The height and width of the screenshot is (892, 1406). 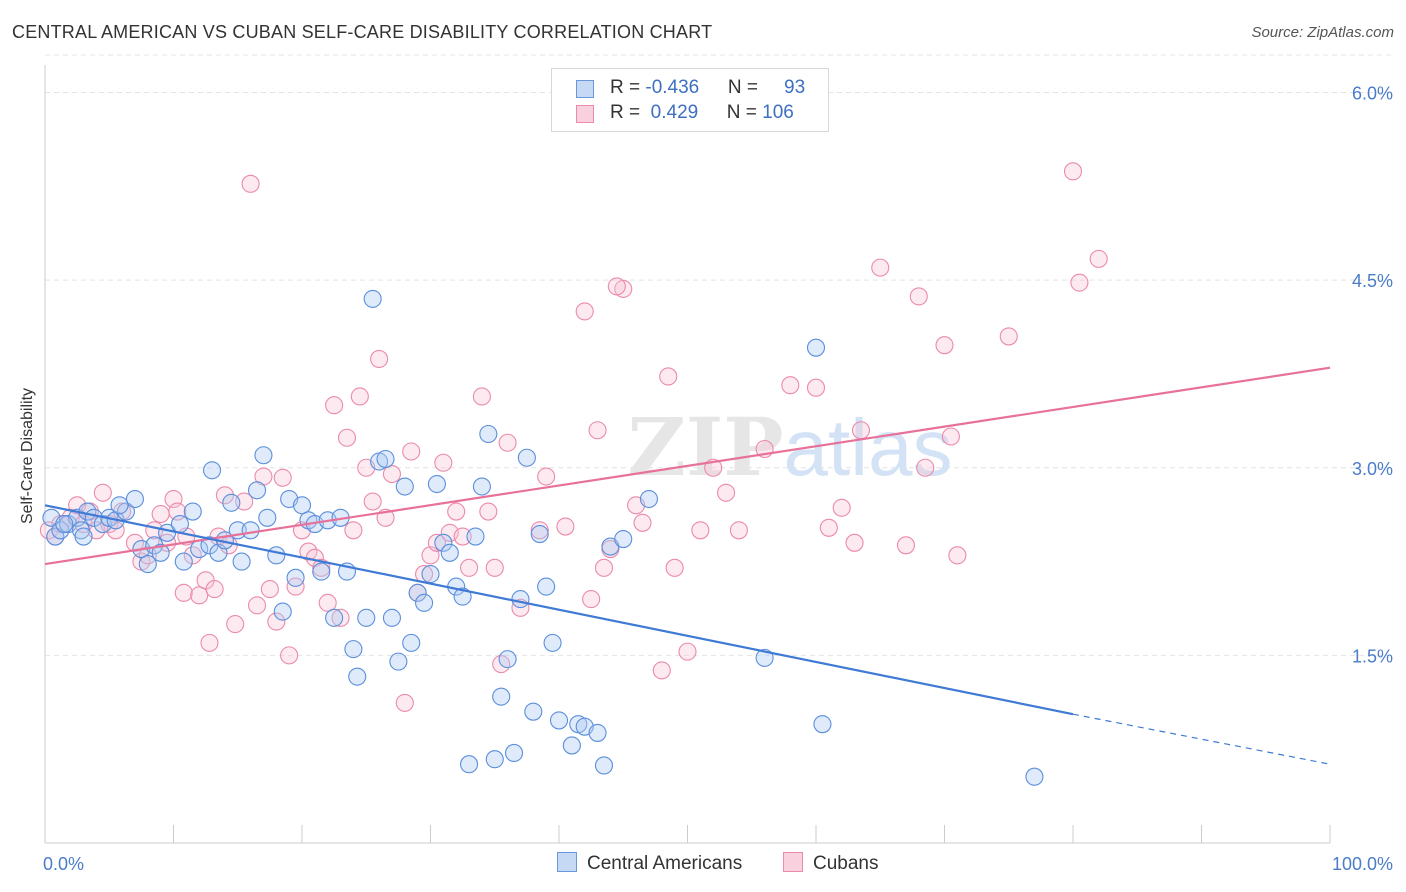 What do you see at coordinates (628, 87) in the screenshot?
I see `legend-r-label: R =` at bounding box center [628, 87].